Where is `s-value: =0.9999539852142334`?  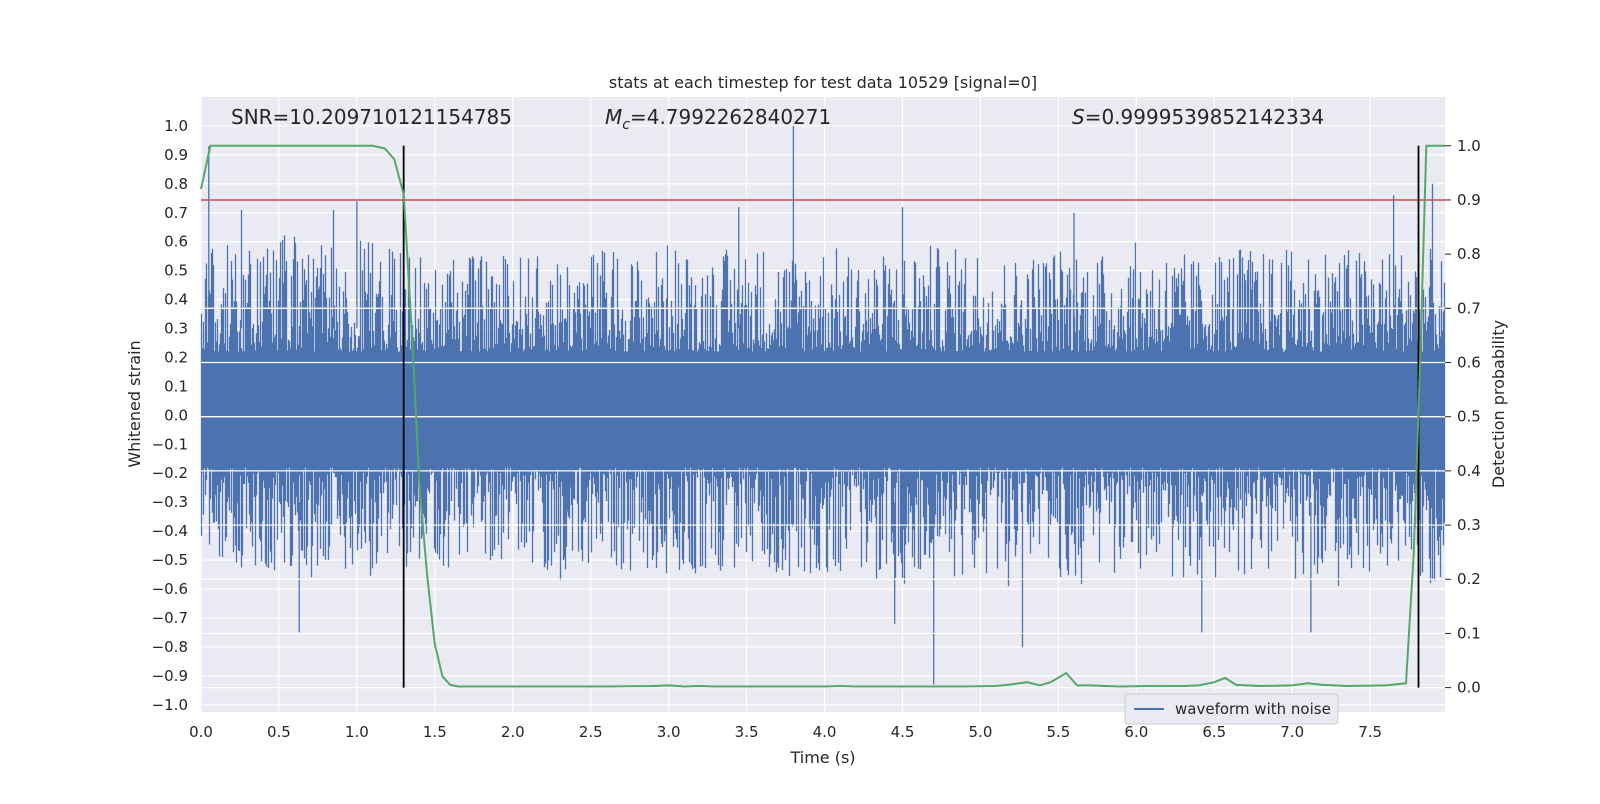
s-value: =0.9999539852142334 is located at coordinates (1204, 117).